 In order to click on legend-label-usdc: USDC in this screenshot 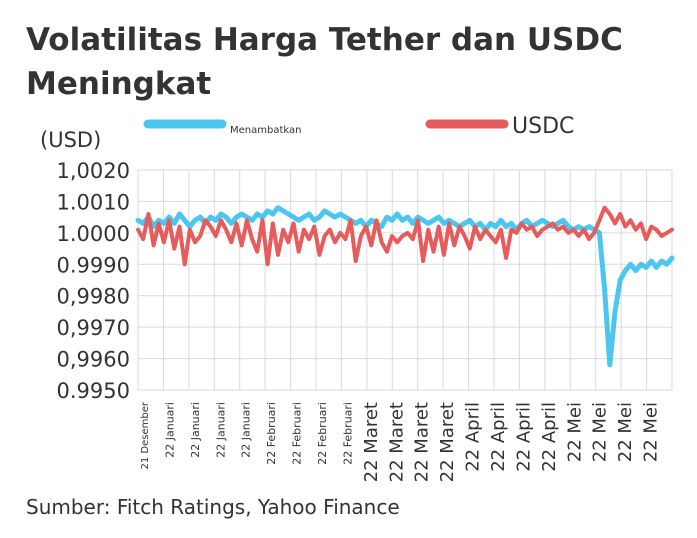, I will do `click(543, 126)`.